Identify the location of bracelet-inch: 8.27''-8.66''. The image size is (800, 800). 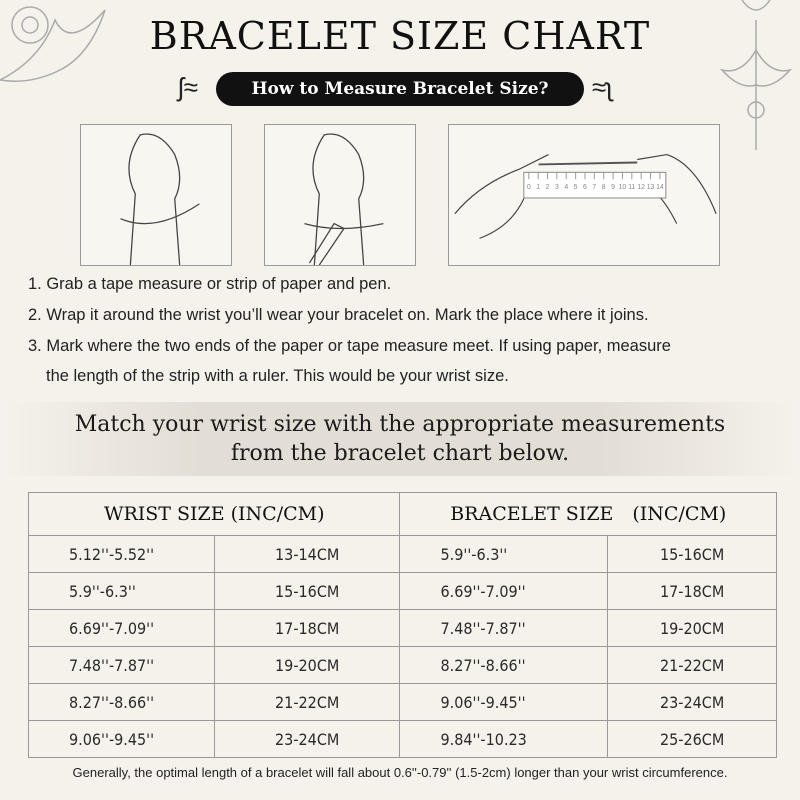
(504, 665).